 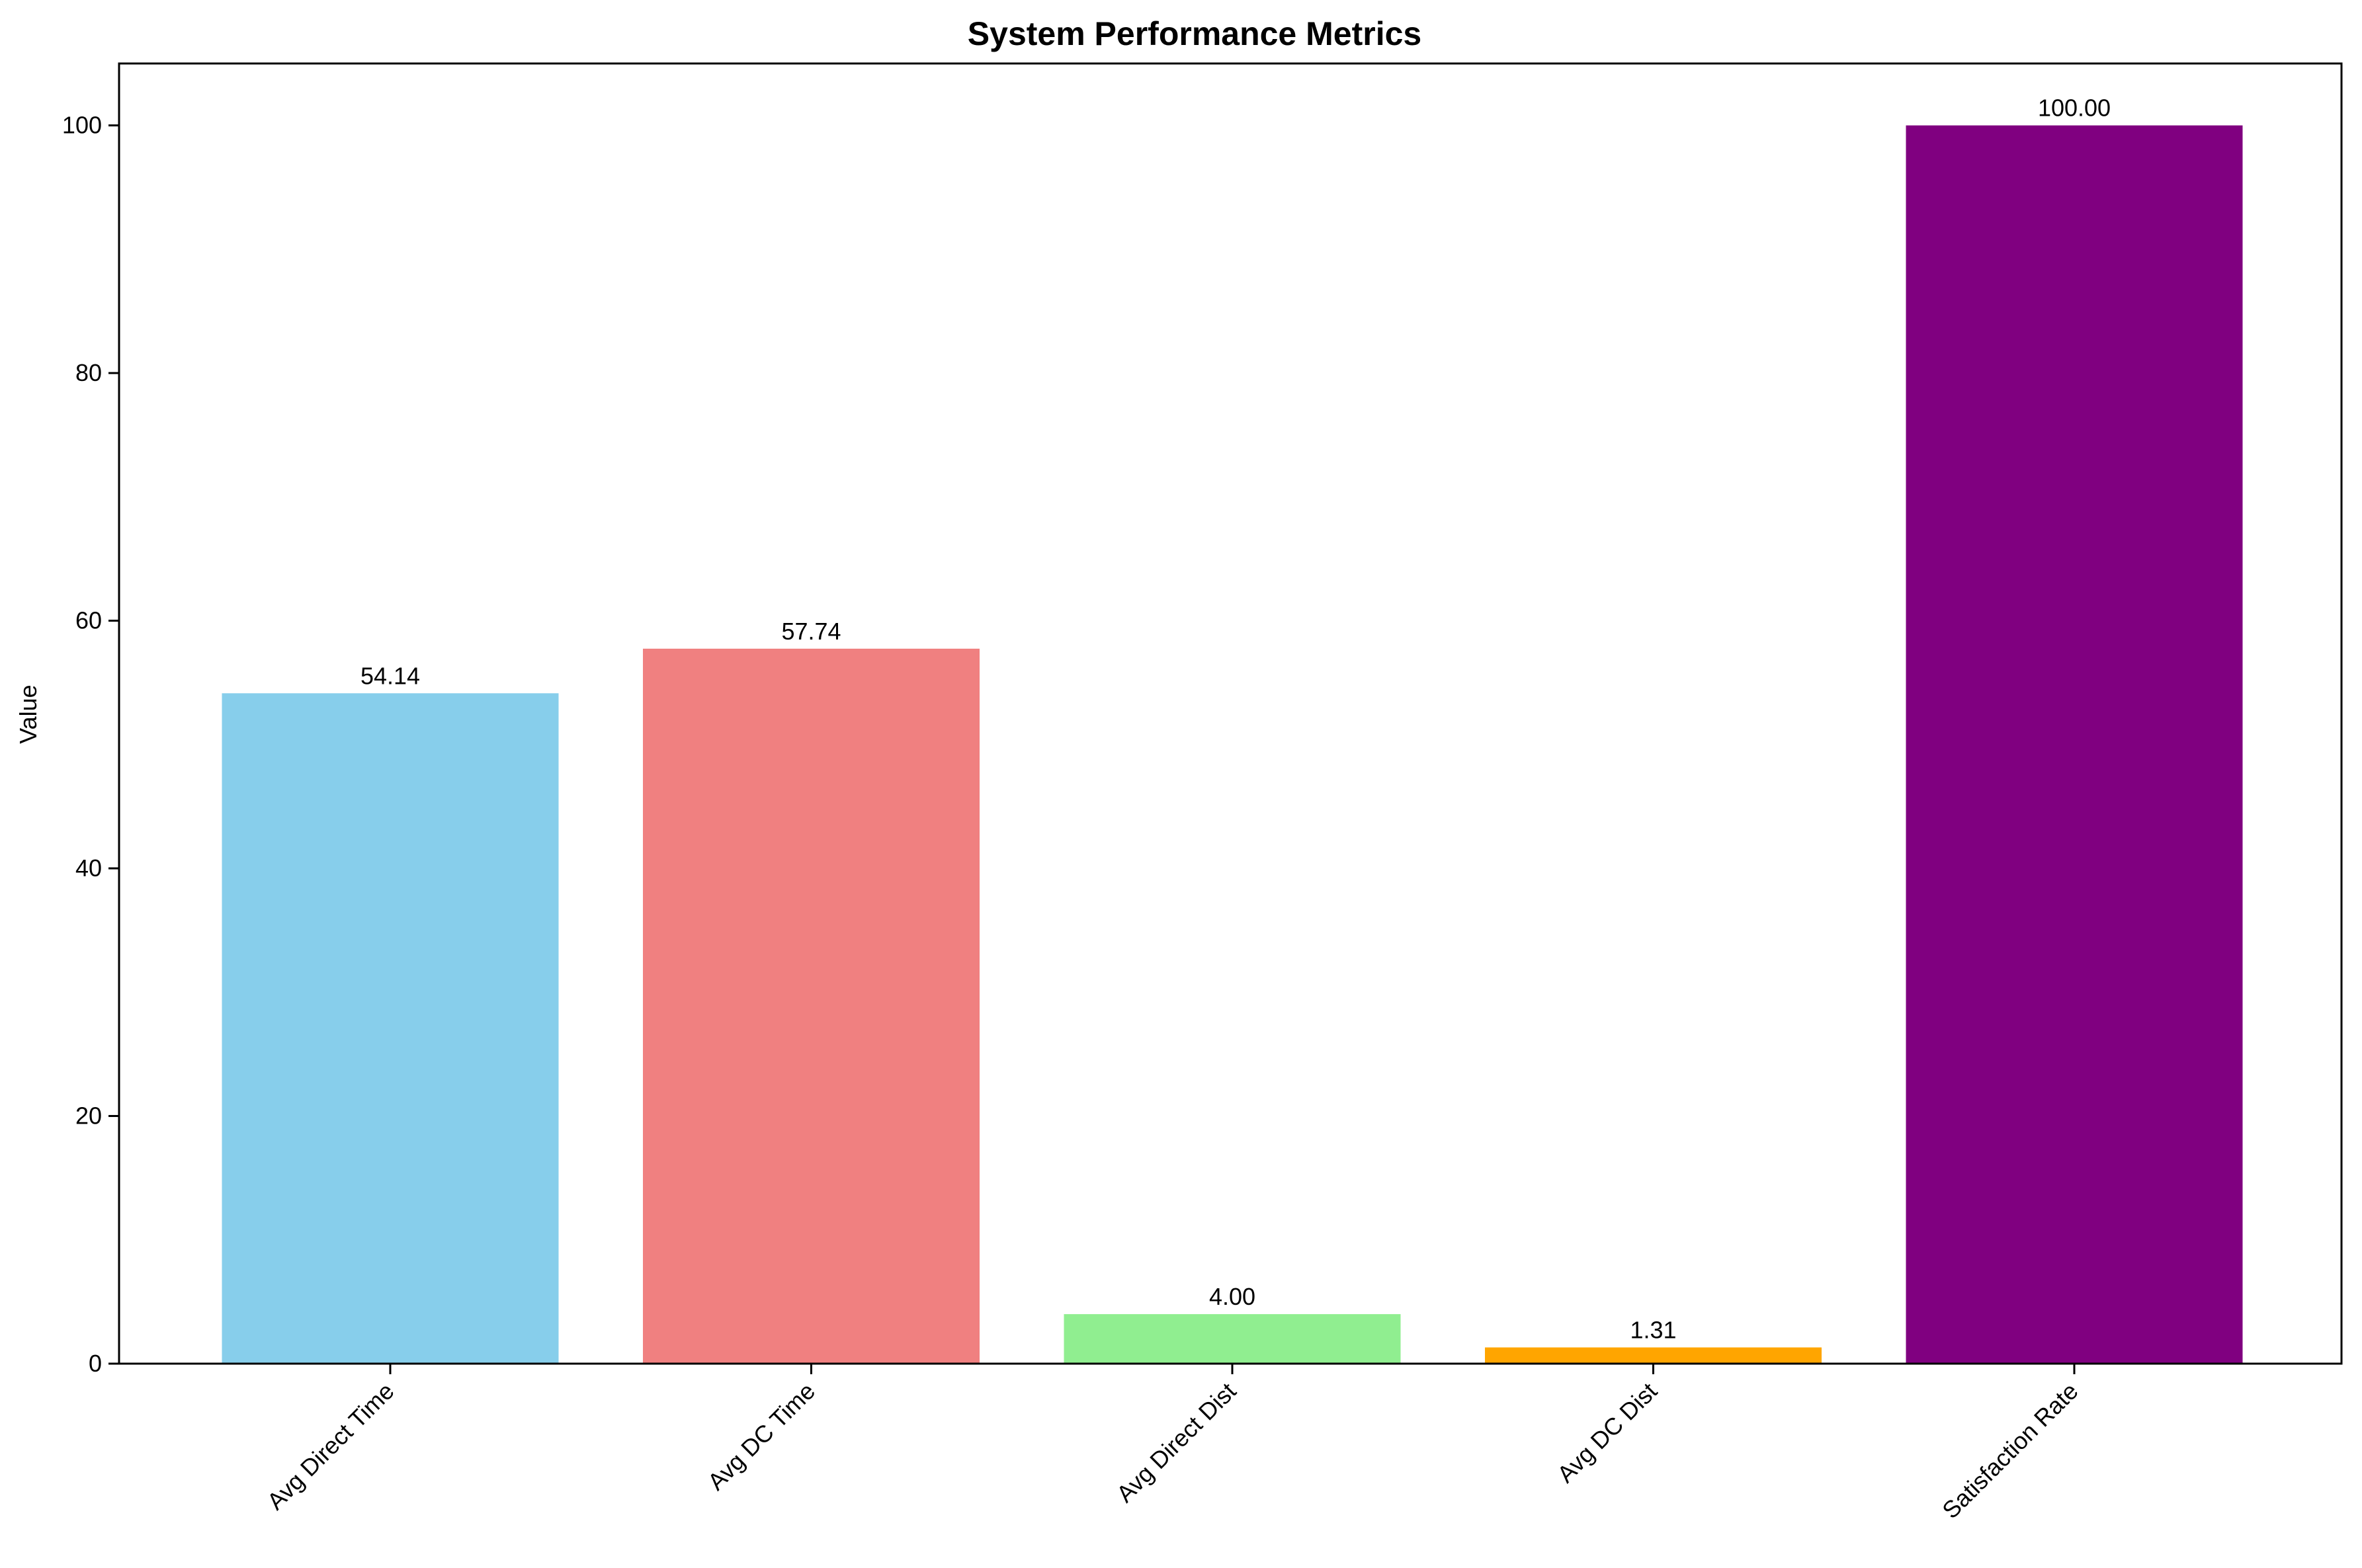 I want to click on y-tick-label: 60, so click(x=88, y=620).